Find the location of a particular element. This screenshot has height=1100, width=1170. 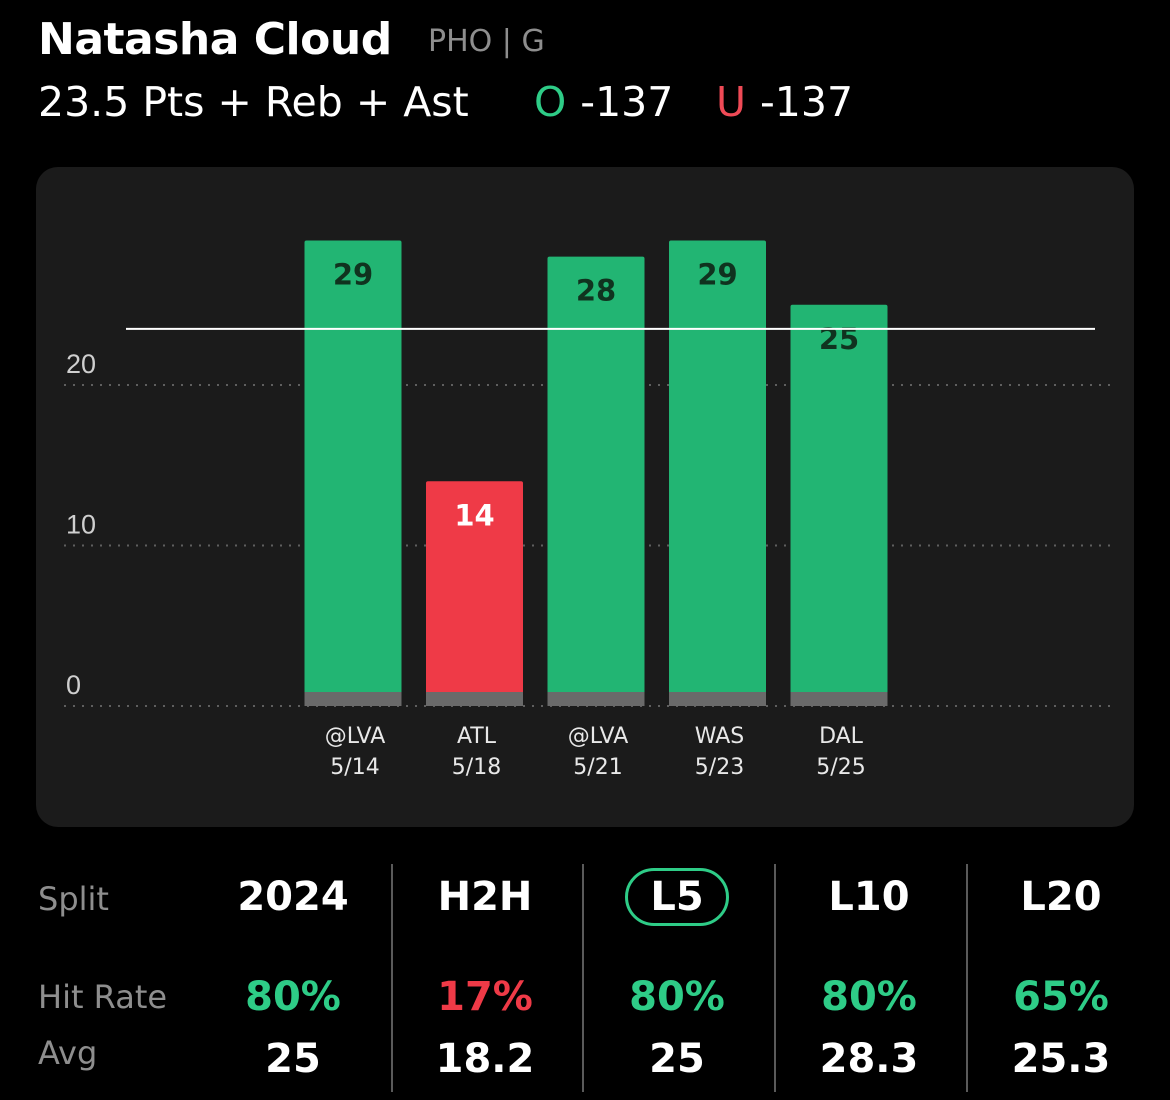

split-column-l20: L20 65% 25.3 is located at coordinates (1061, 975).